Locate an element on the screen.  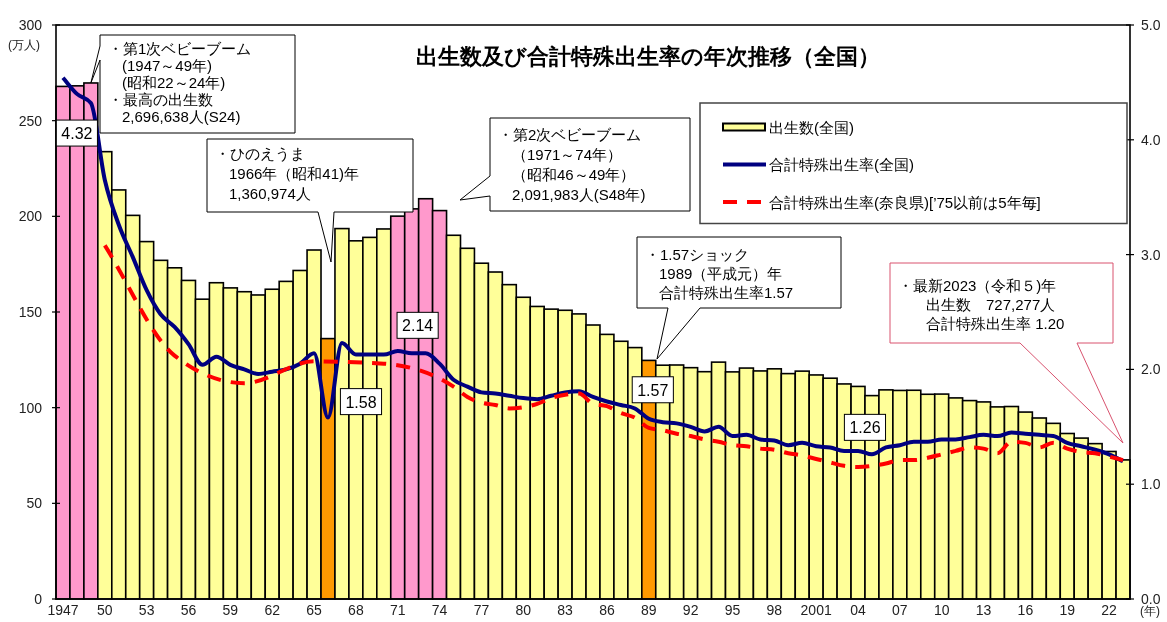
y-tick-label: 250 is located at coordinates (30, 120).